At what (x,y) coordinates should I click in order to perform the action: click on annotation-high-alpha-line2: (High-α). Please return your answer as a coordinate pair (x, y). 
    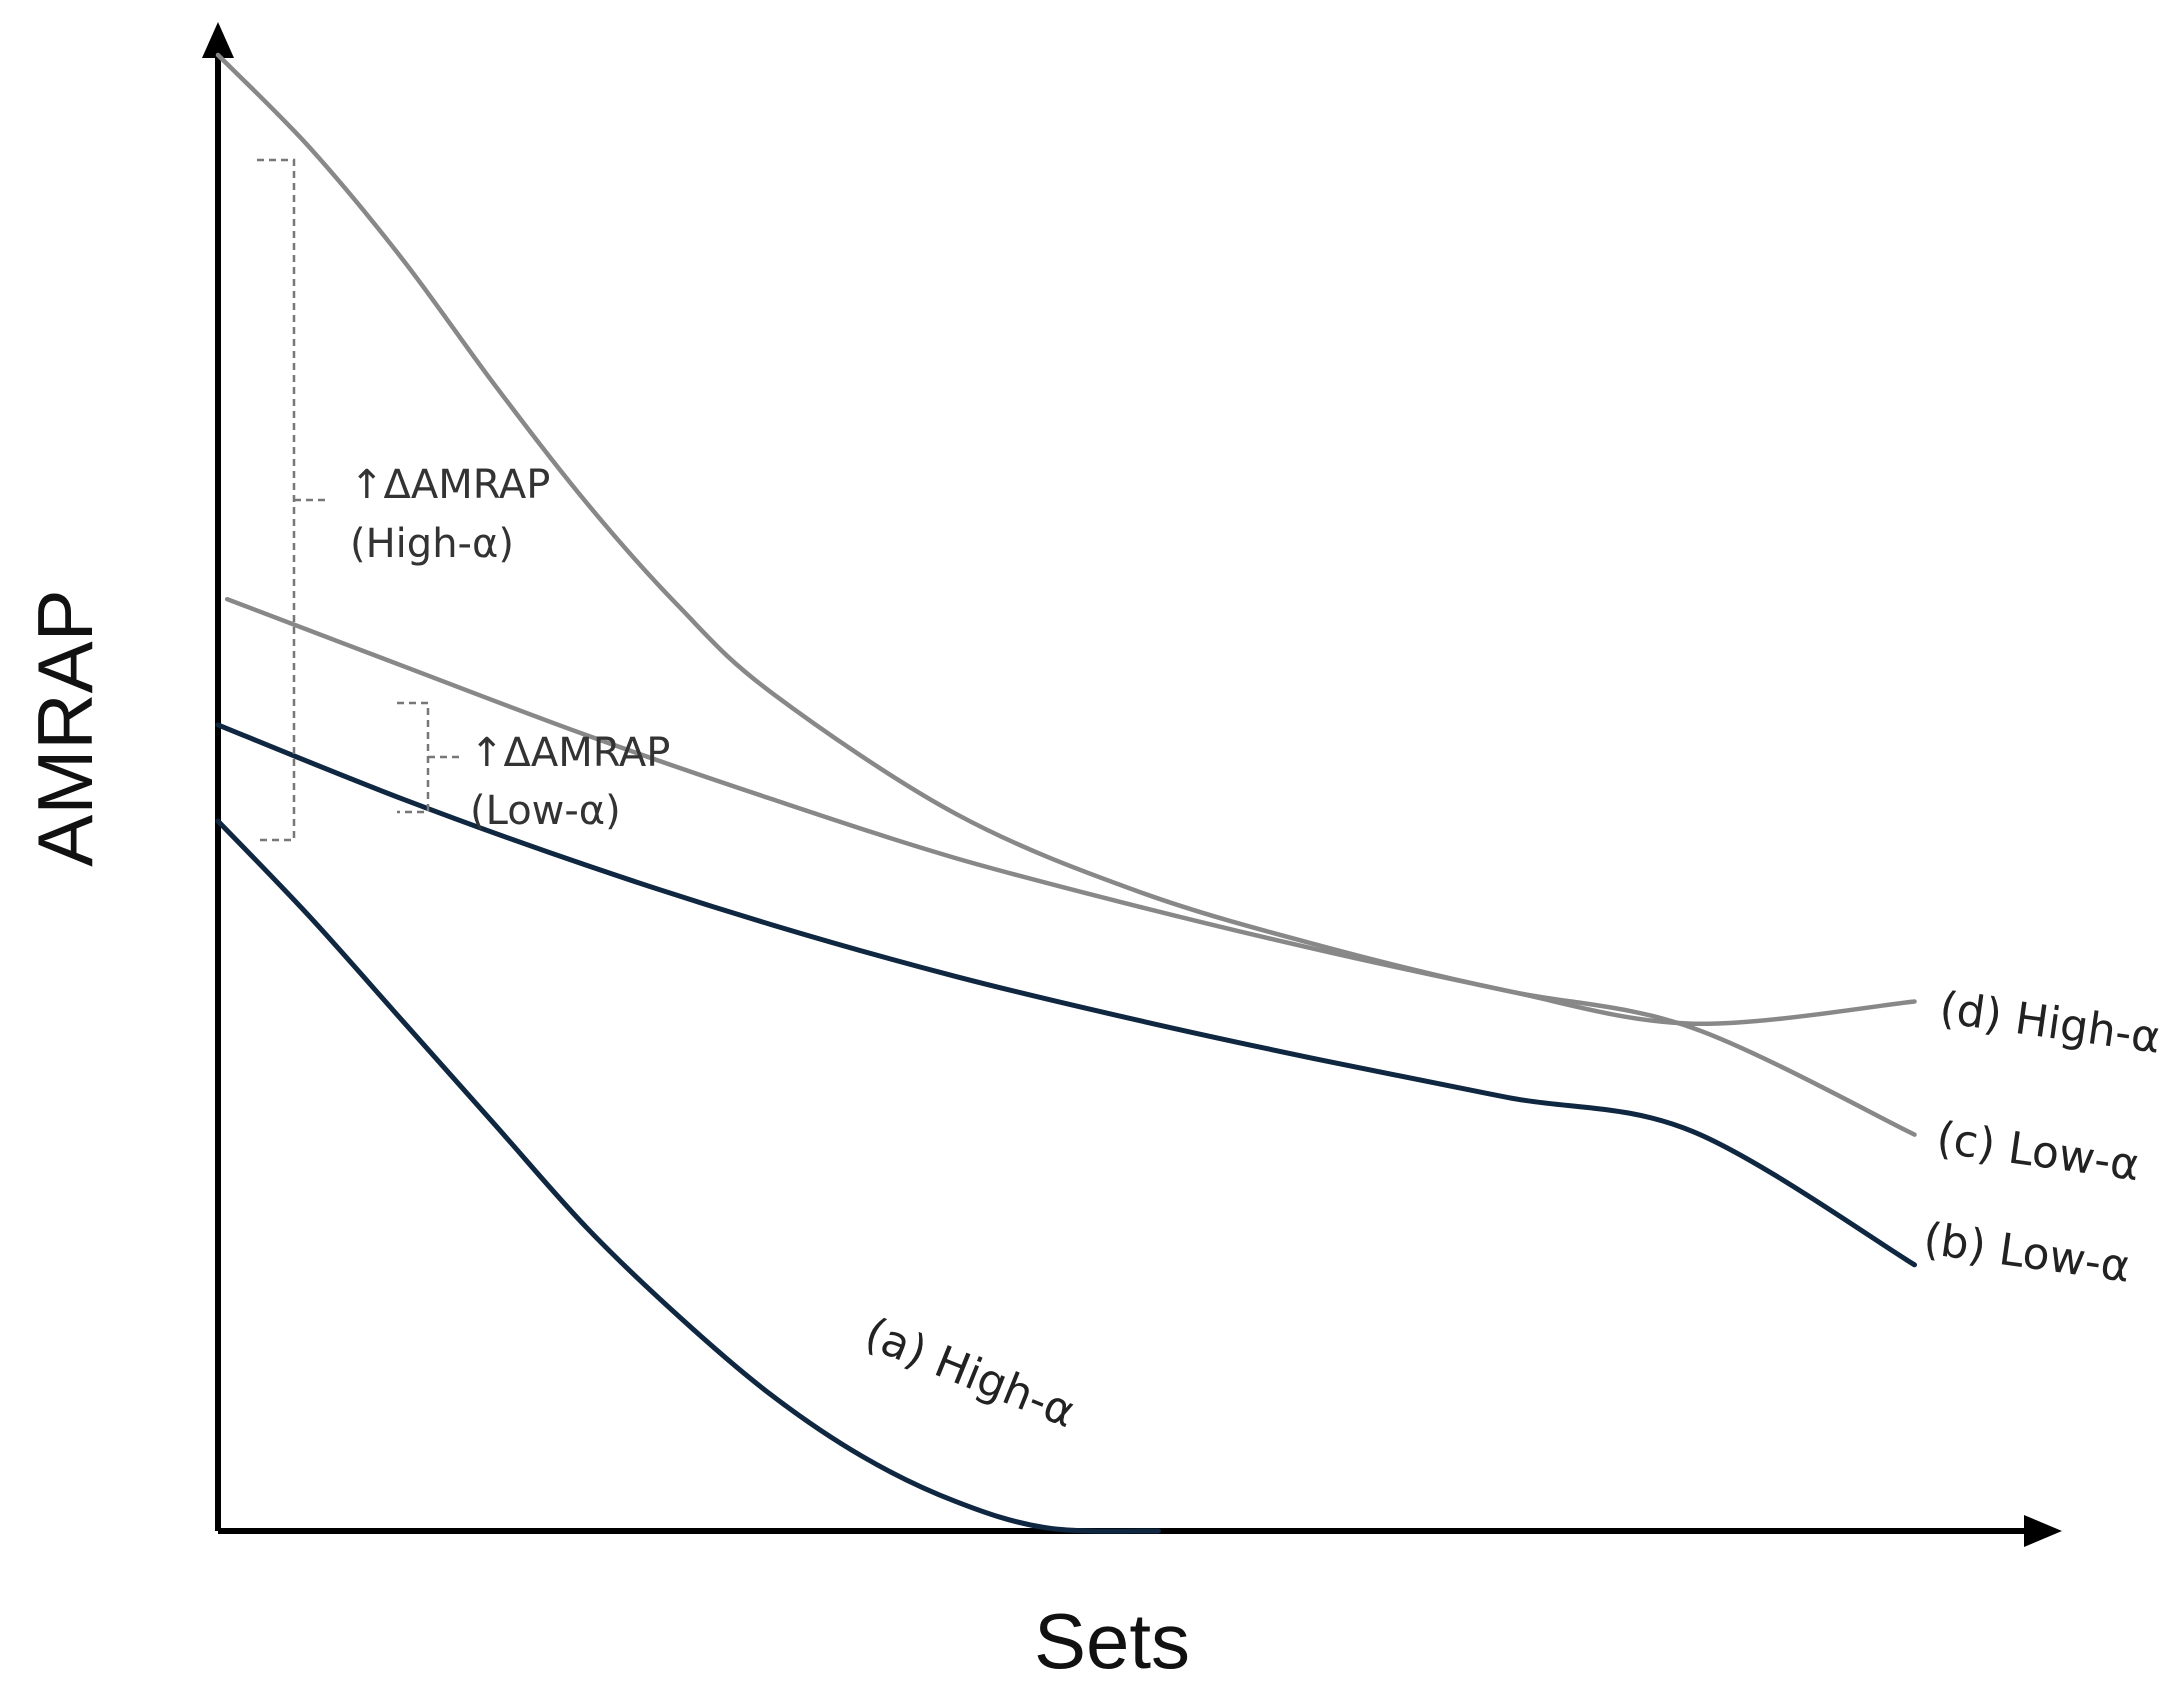
    Looking at the image, I should click on (432, 544).